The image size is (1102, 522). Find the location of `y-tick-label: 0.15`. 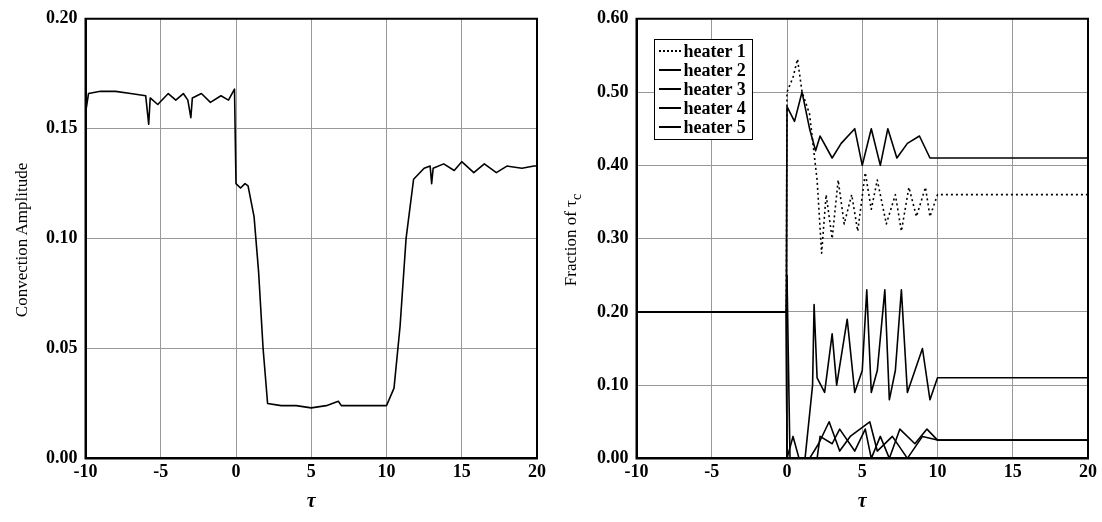

y-tick-label: 0.15 is located at coordinates (62, 127).